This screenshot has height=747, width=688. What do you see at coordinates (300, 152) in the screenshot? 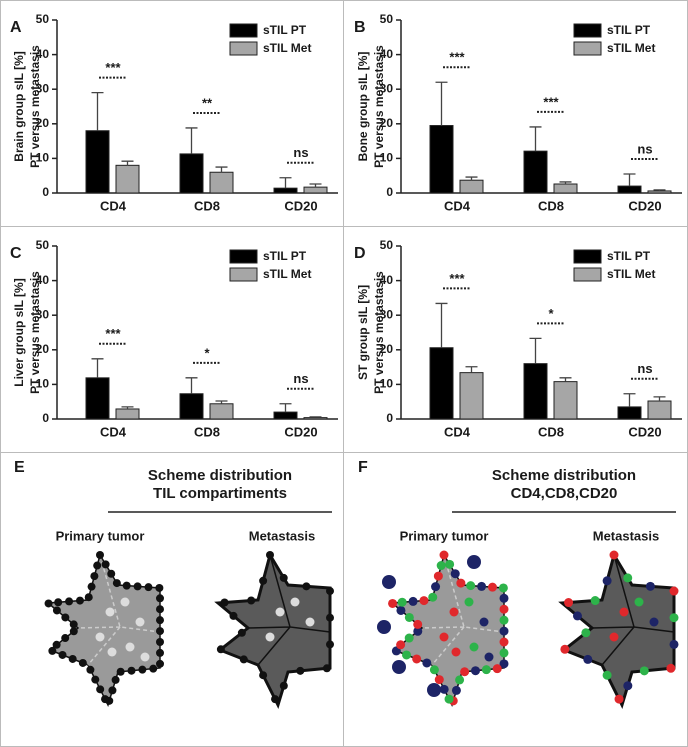
I see `significance: ns` at bounding box center [300, 152].